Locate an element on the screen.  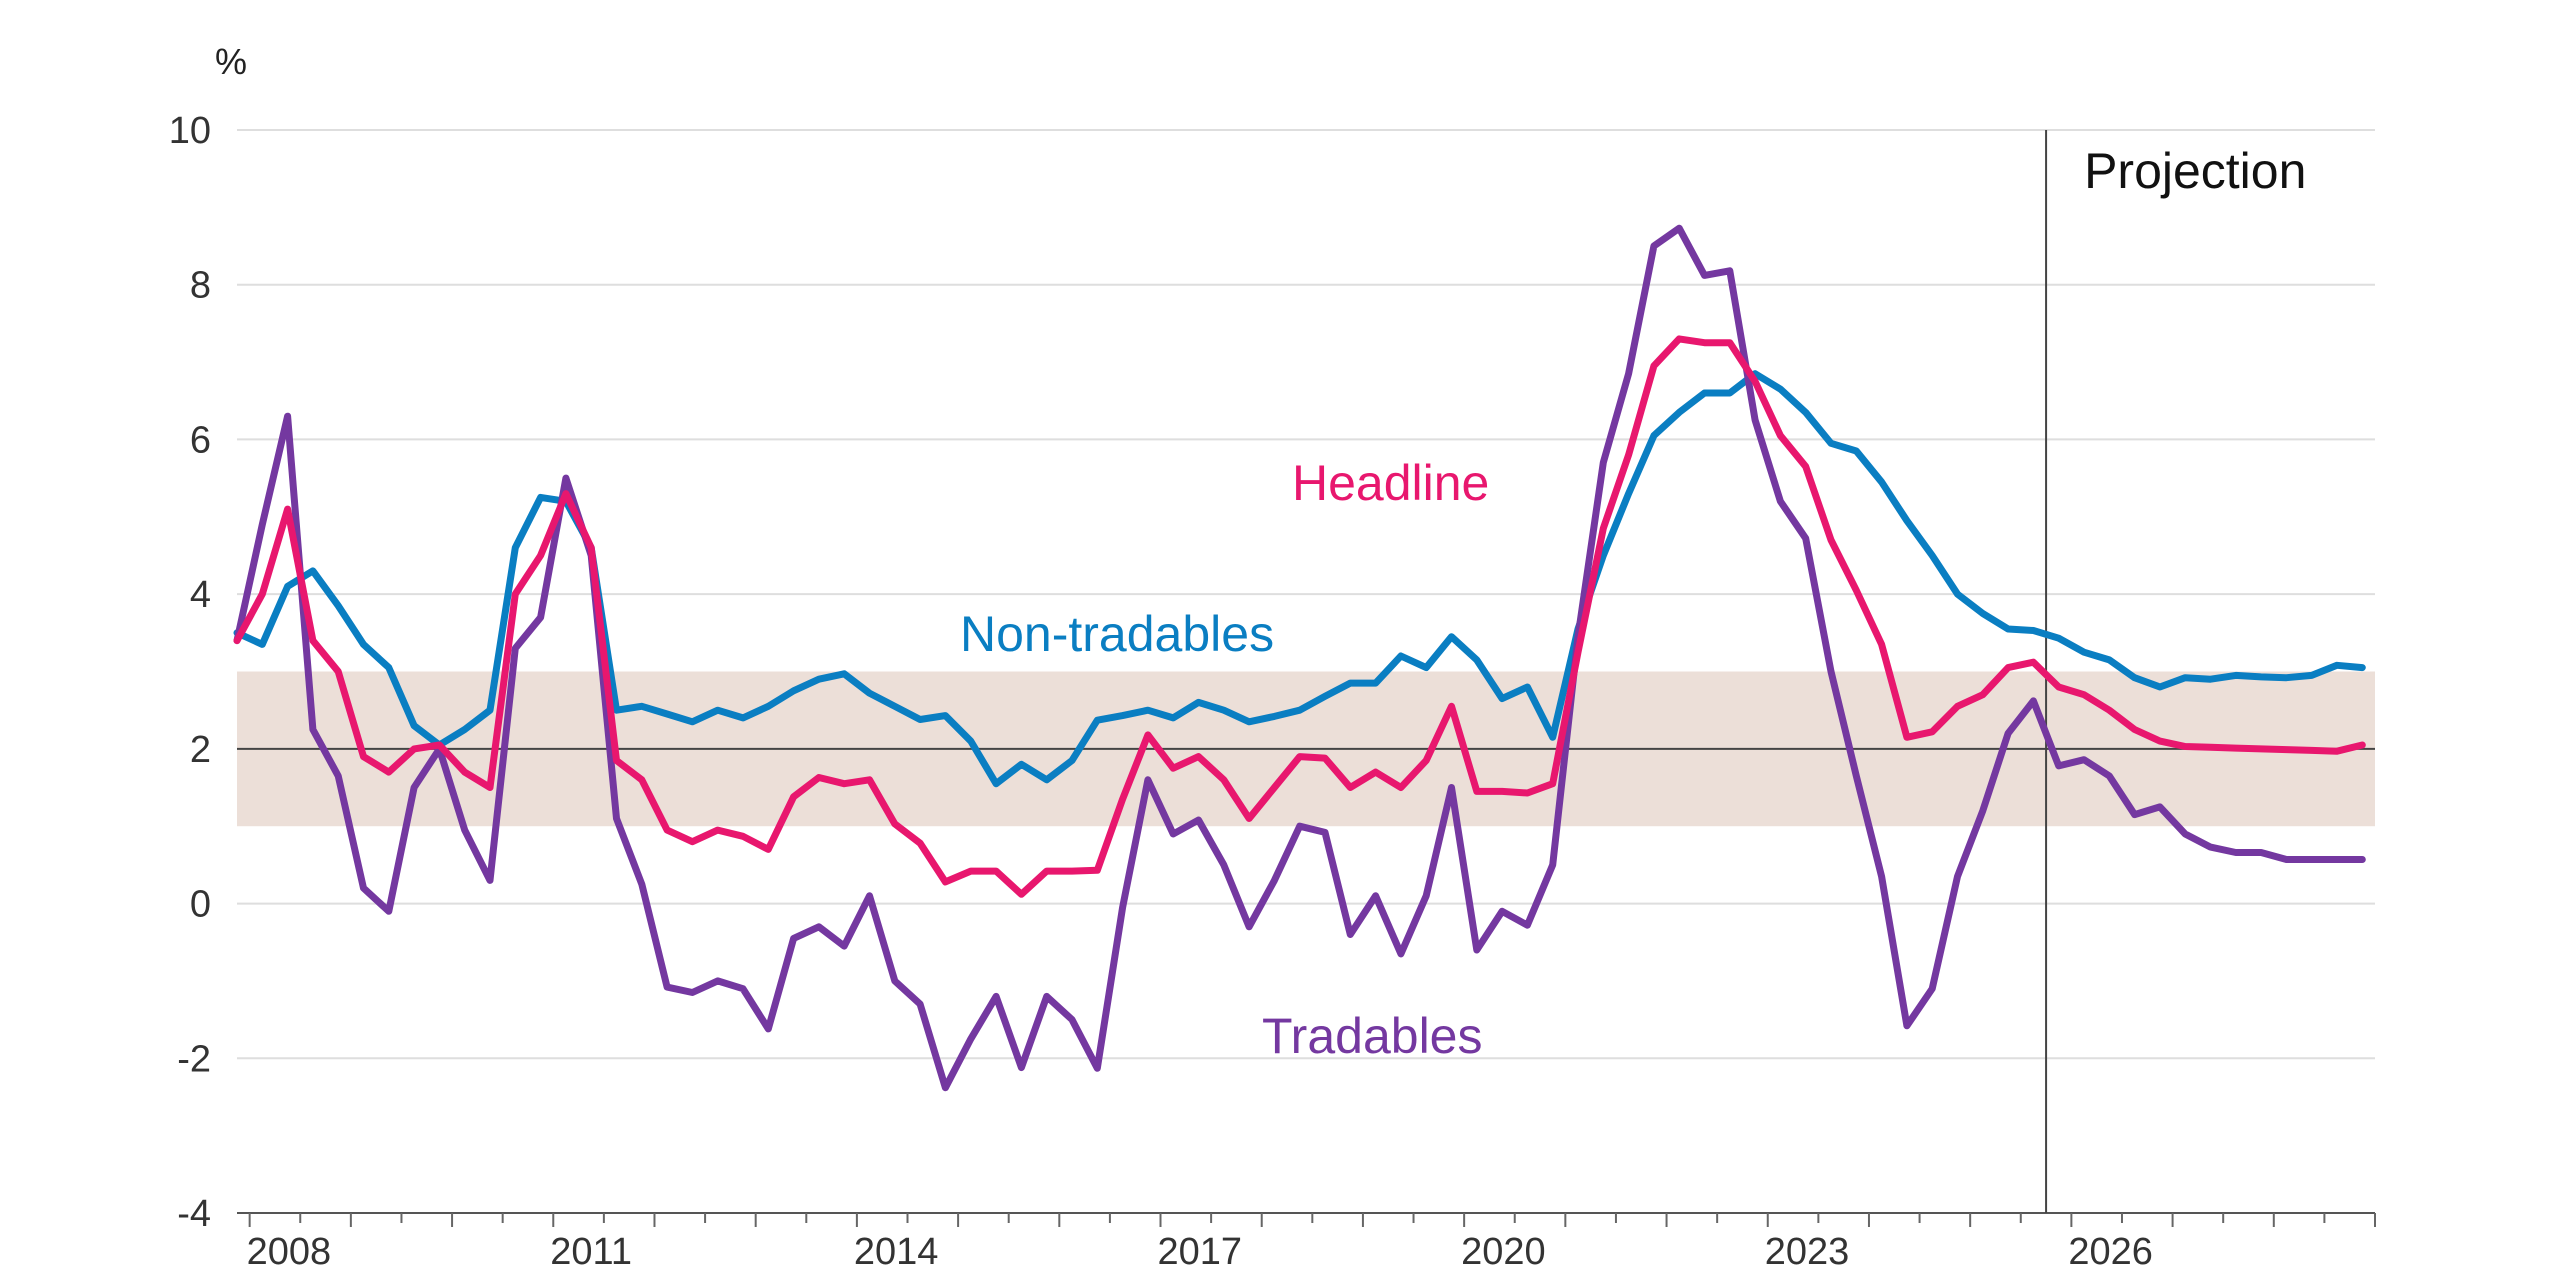
x-tick-label: 2011 is located at coordinates (591, 1252).